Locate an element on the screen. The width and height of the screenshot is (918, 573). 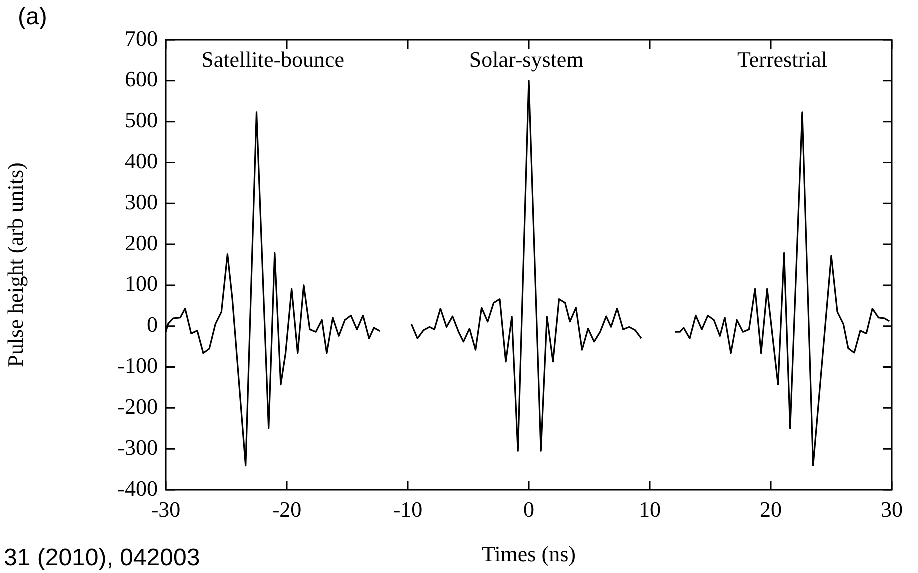
y-tick-label: 0 is located at coordinates (152, 325).